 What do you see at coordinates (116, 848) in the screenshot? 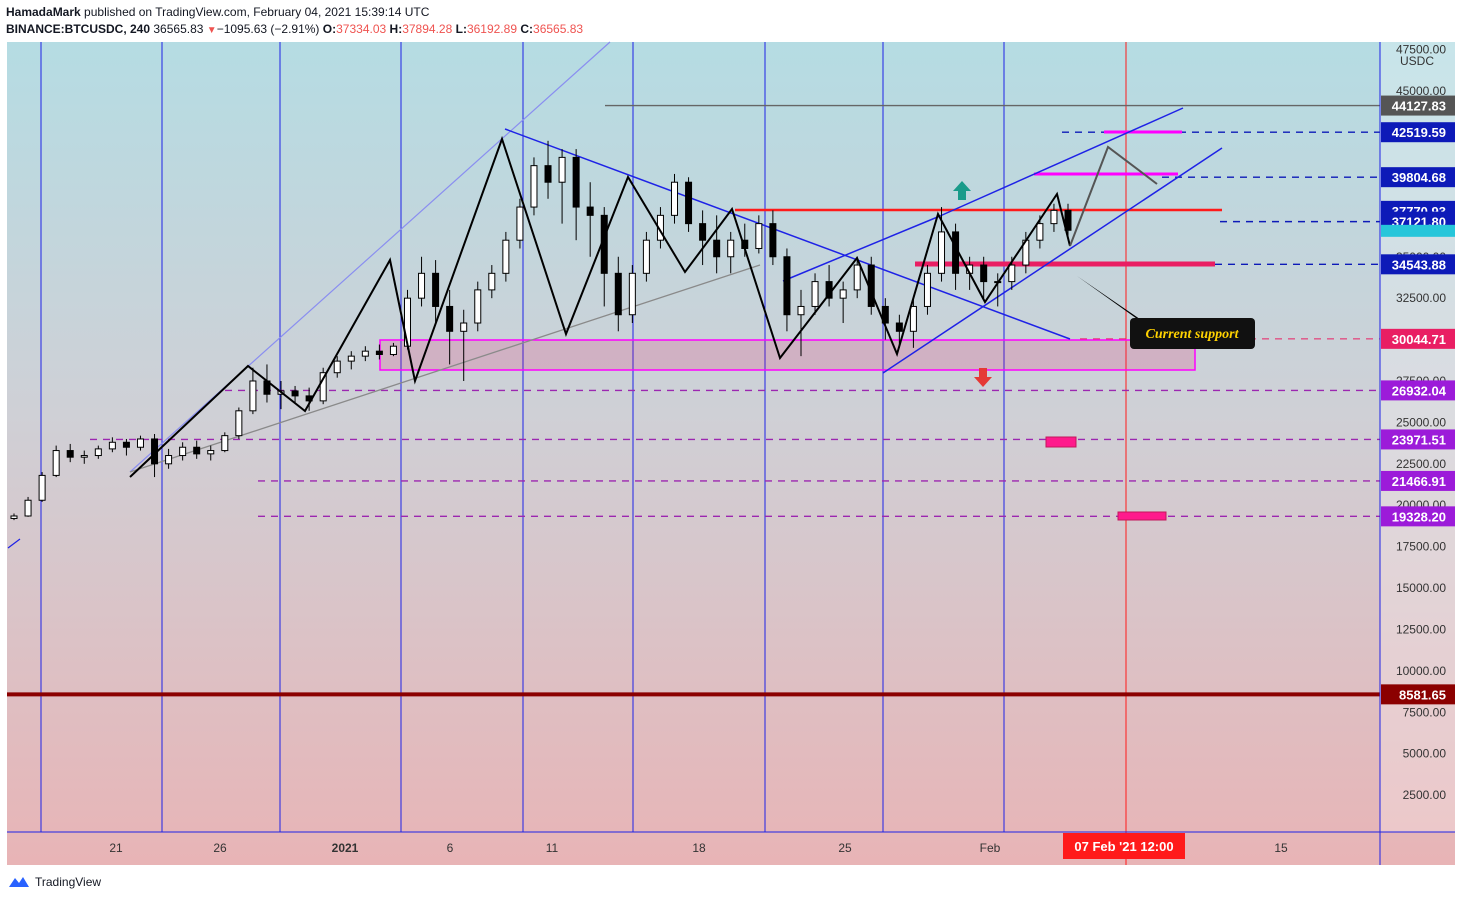
I see `x-tick-label: 21` at bounding box center [116, 848].